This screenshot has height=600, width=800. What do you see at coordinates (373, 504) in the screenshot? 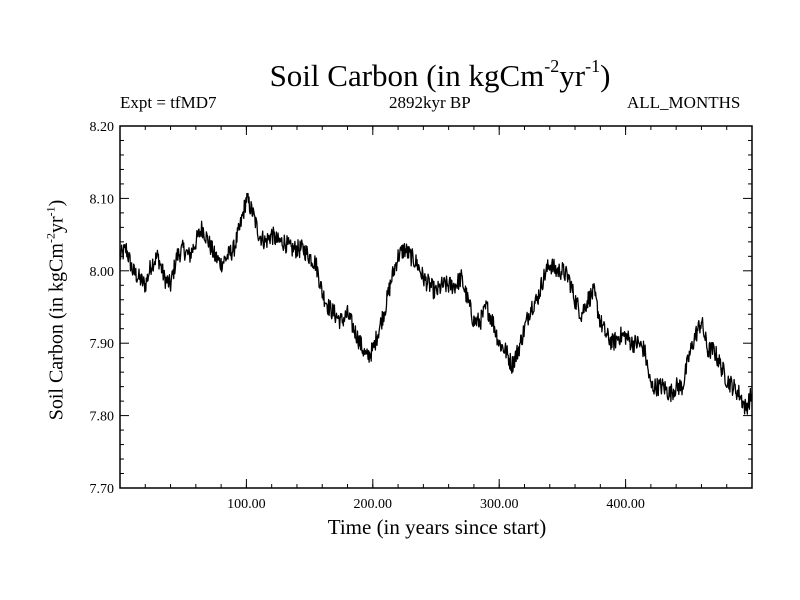
I see `x-tick-label: 200.00` at bounding box center [373, 504].